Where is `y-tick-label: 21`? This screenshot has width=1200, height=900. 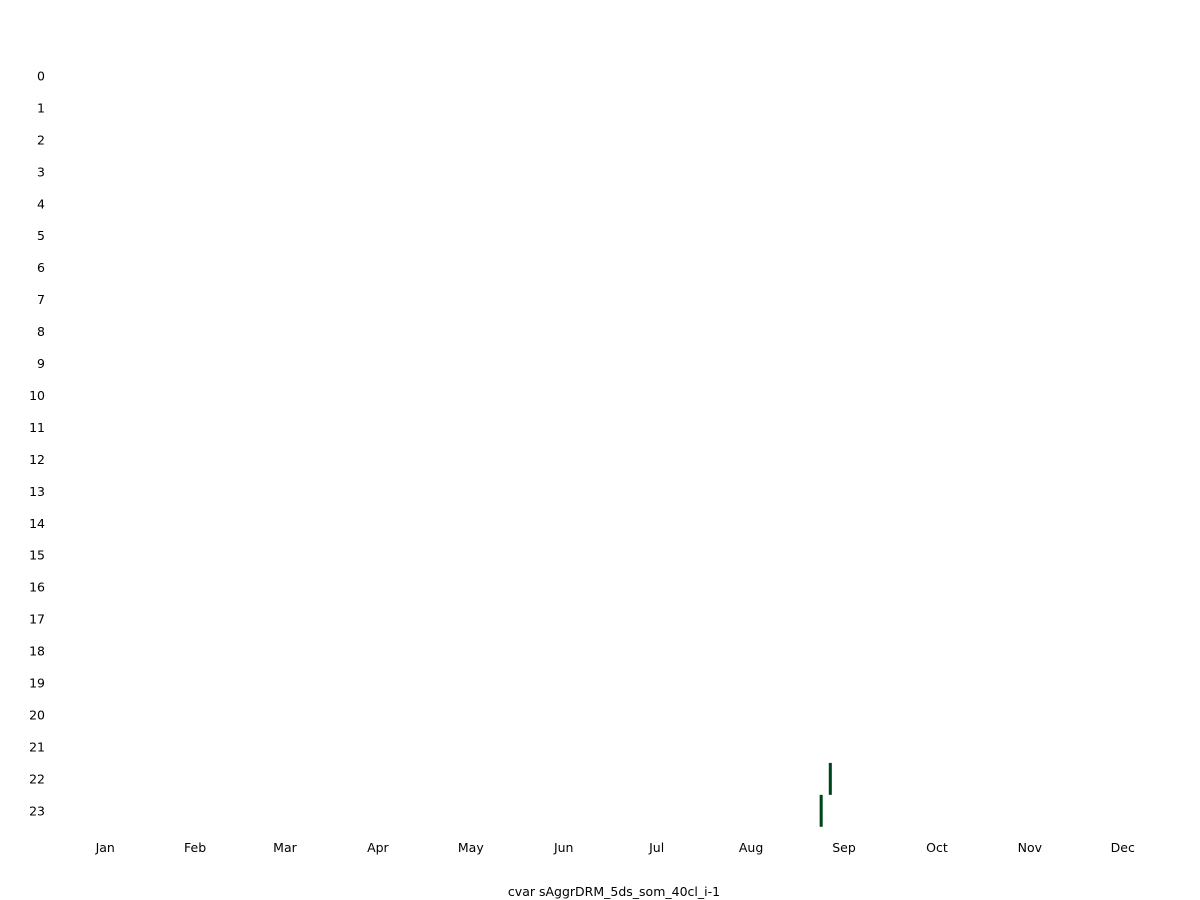 y-tick-label: 21 is located at coordinates (37, 746).